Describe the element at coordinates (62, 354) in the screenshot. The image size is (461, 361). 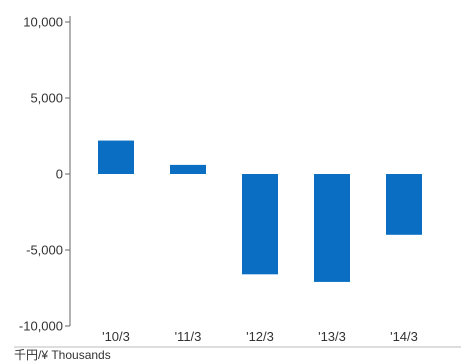
I see `unit-label: 千円/¥ Thousands` at that location.